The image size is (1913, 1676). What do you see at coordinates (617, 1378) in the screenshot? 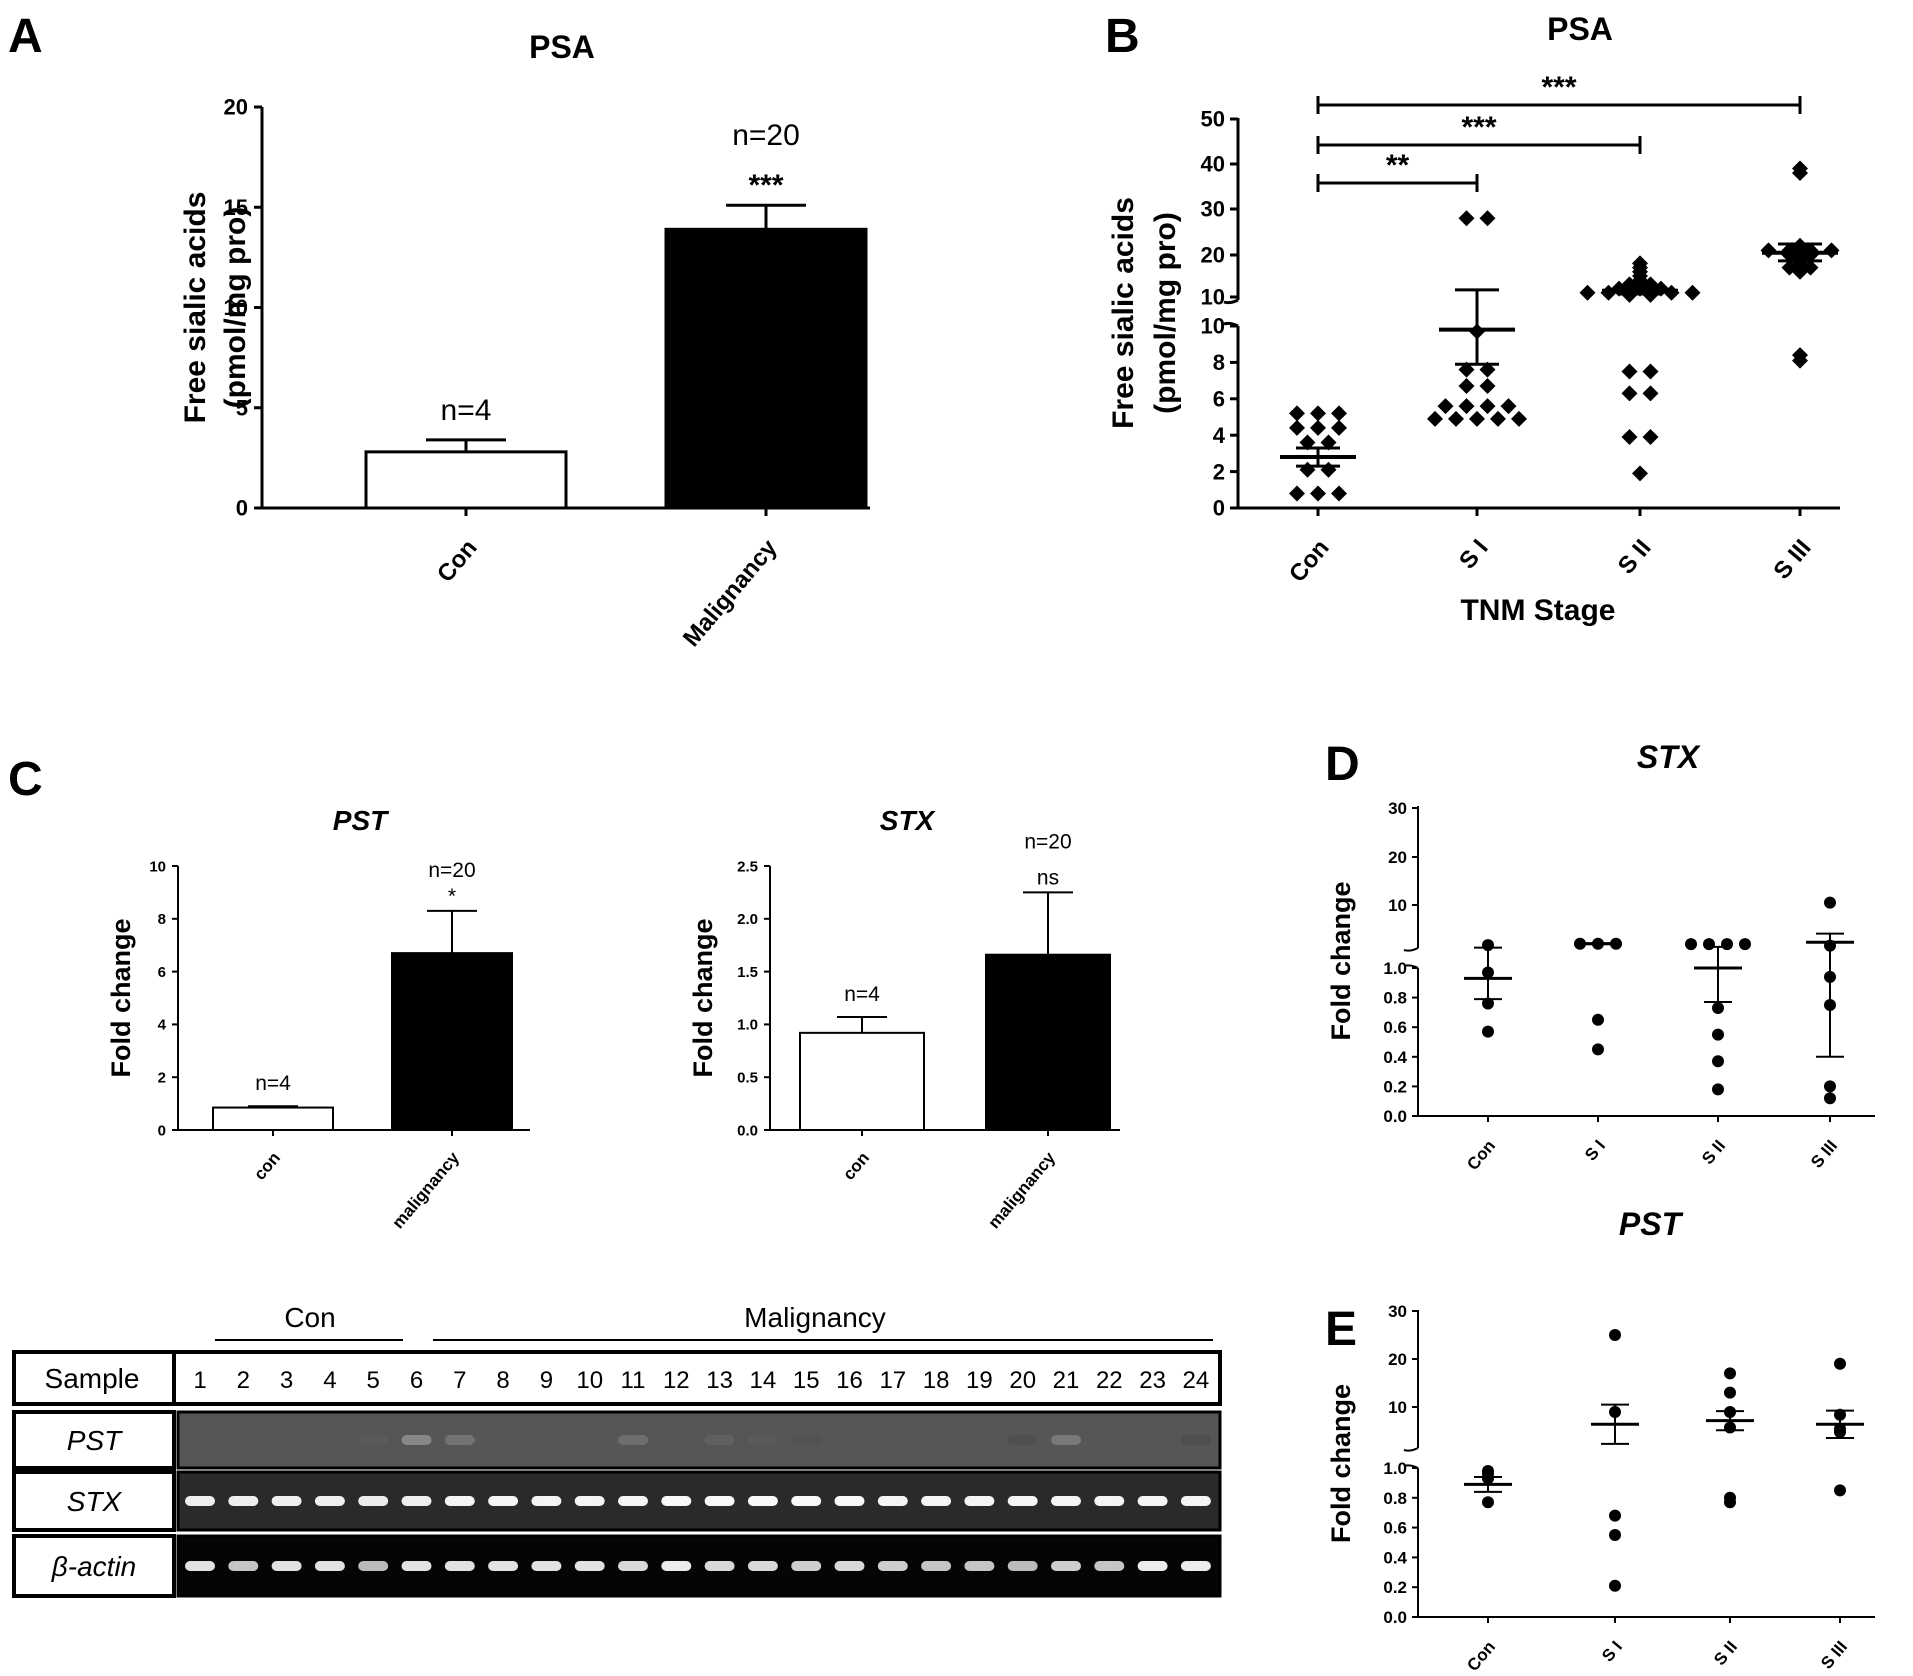
I see `sample-header-box` at bounding box center [617, 1378].